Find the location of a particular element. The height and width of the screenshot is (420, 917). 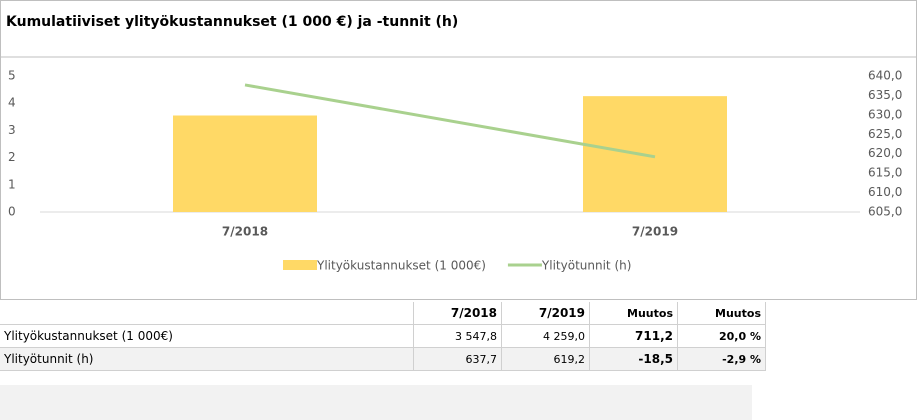

y2-tick-label: 635,0 is located at coordinates (885, 95).